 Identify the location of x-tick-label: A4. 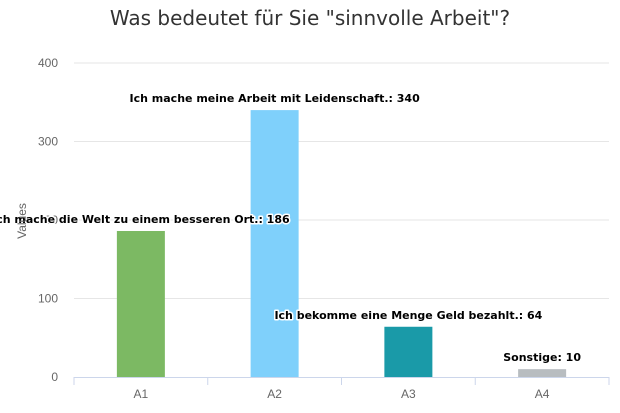
(542, 394).